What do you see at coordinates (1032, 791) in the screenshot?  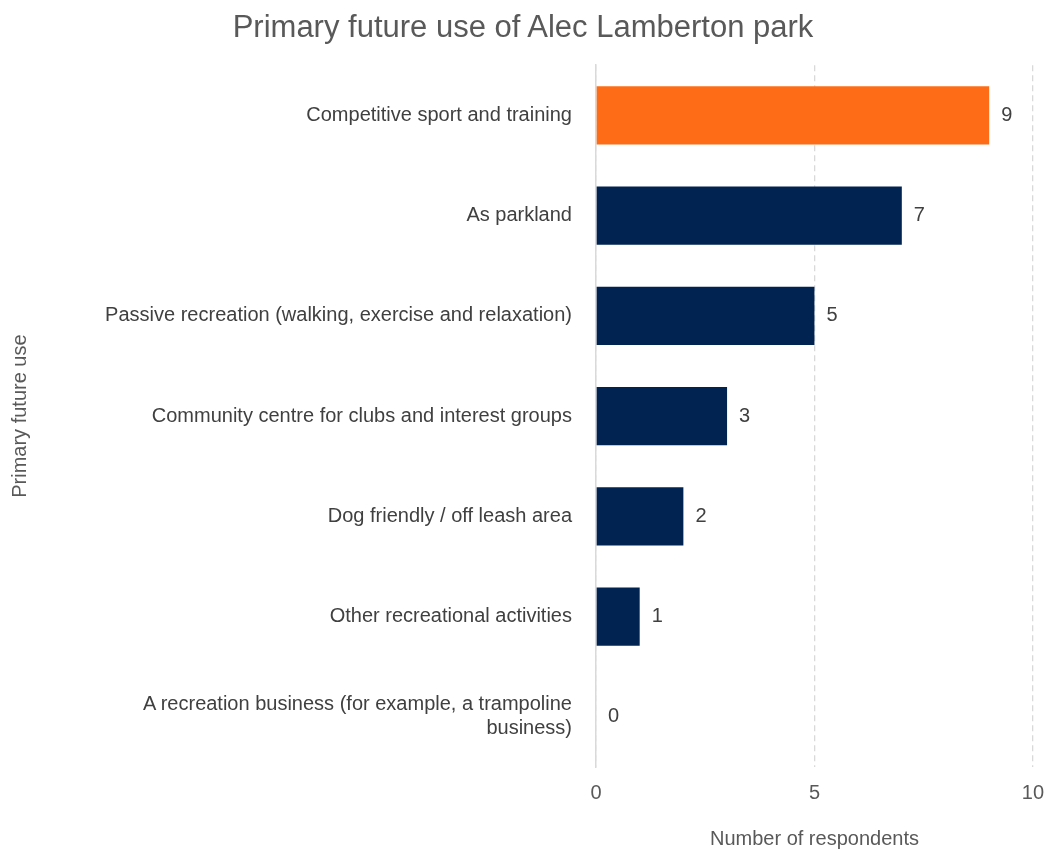 I see `x-tick-label: 10` at bounding box center [1032, 791].